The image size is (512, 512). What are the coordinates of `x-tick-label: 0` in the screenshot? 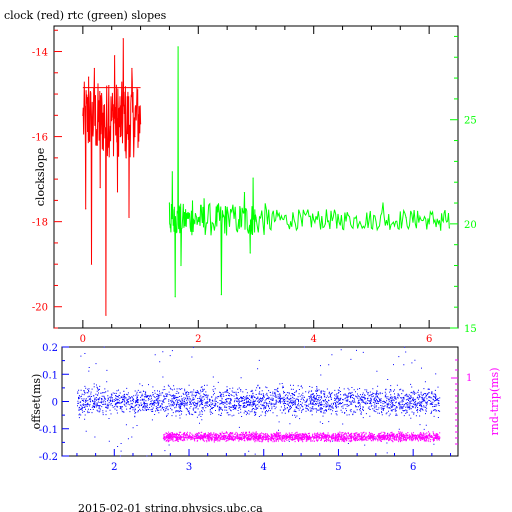 It's located at (83, 339).